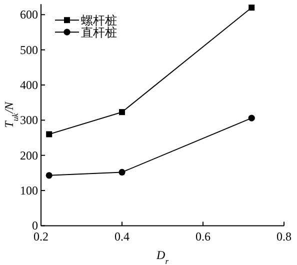 The height and width of the screenshot is (265, 297). Describe the element at coordinates (29, 191) in the screenshot. I see `y-tick-label: 100` at that location.